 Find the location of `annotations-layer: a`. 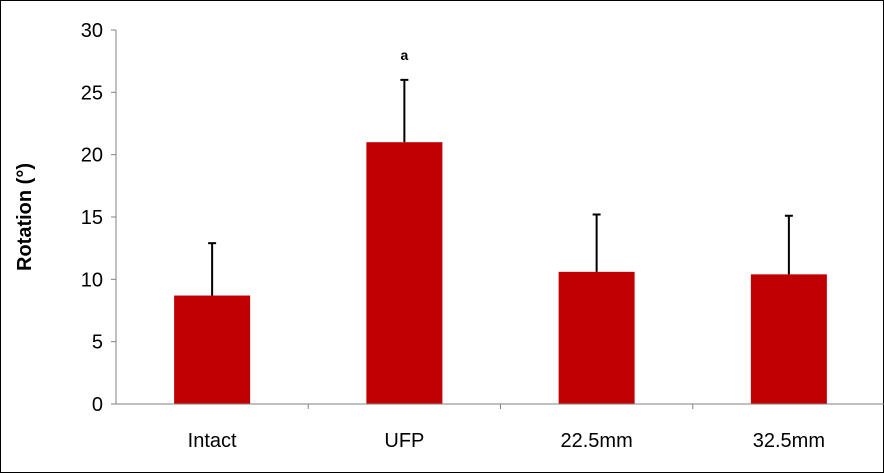

annotations-layer: a is located at coordinates (404, 55).